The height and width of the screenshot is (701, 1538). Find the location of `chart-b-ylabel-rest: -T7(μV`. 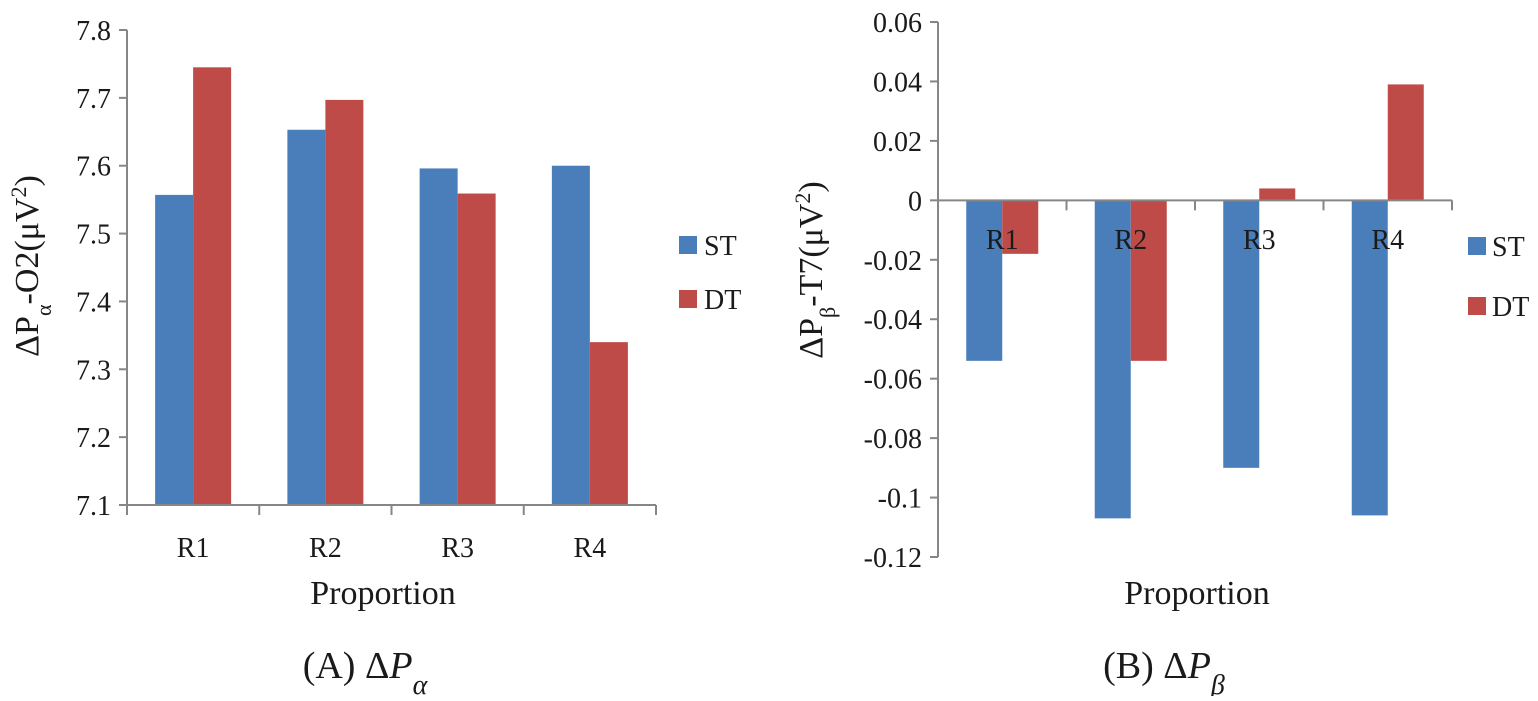

chart-b-ylabel-rest: -T7(μV is located at coordinates (811, 255).